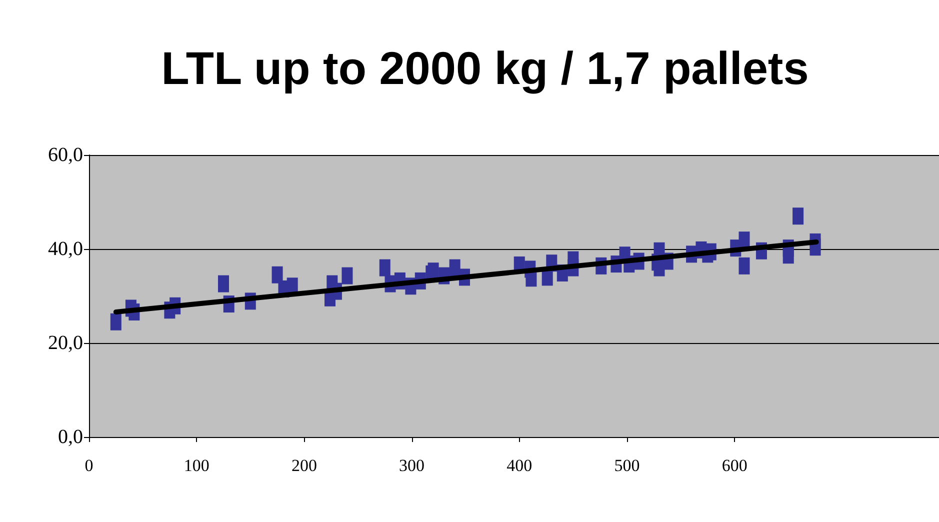 This screenshot has height=522, width=939. I want to click on chart-title: LTL up to 2000 kg / 1,7 pallets, so click(485, 68).